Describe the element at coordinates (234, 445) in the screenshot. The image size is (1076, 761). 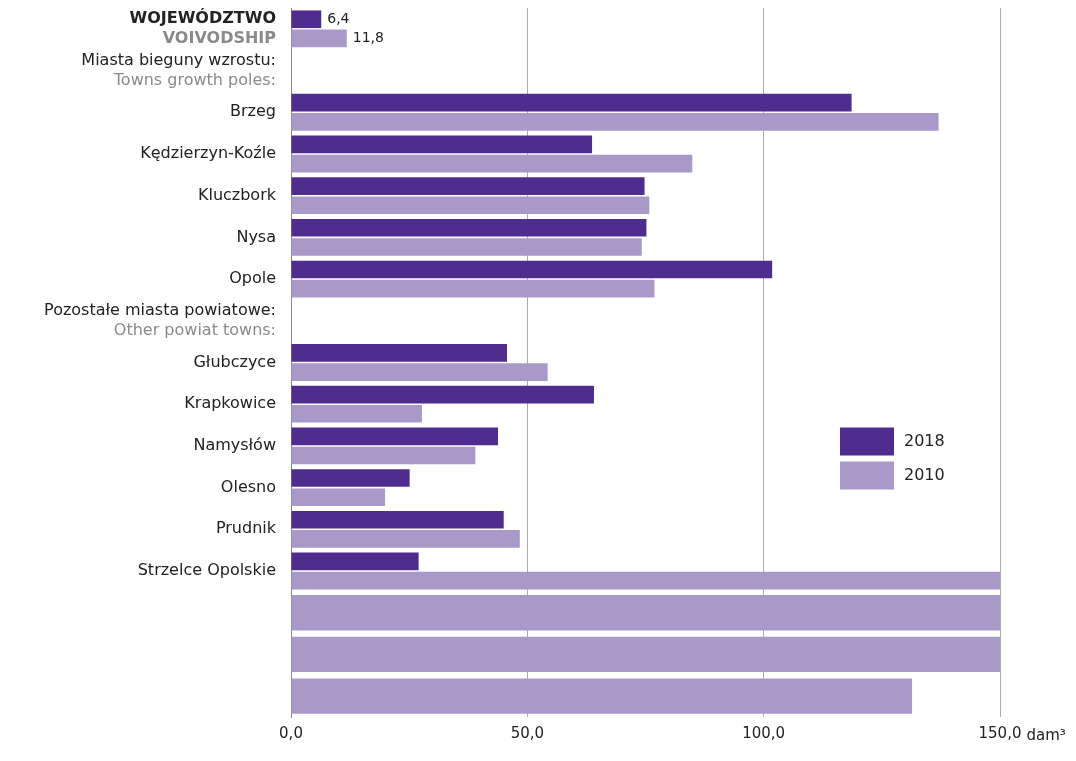
I see `y-tick-label: Namysłów` at that location.